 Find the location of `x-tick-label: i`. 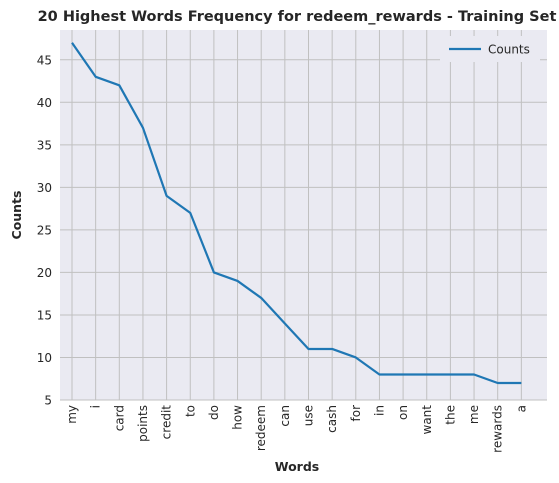

x-tick-label: i is located at coordinates (96, 406).